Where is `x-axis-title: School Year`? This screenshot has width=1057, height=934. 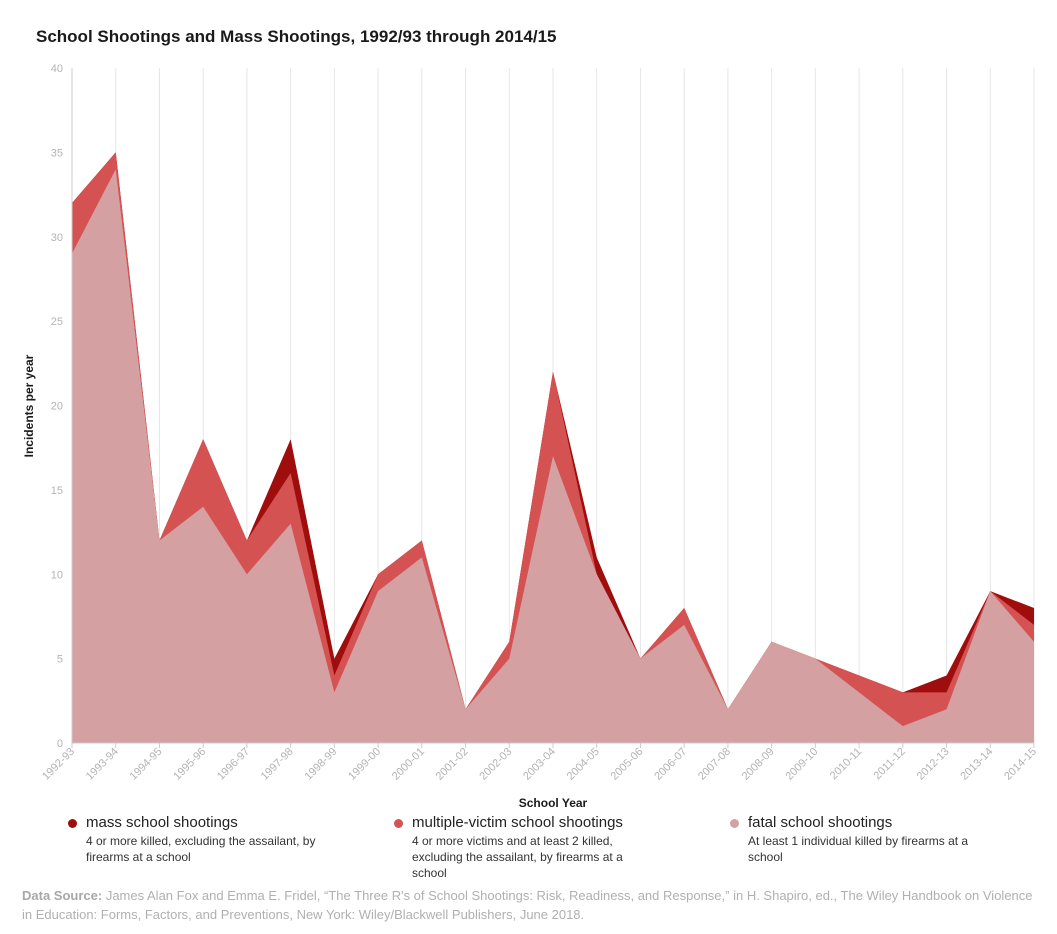 x-axis-title: School Year is located at coordinates (553, 803).